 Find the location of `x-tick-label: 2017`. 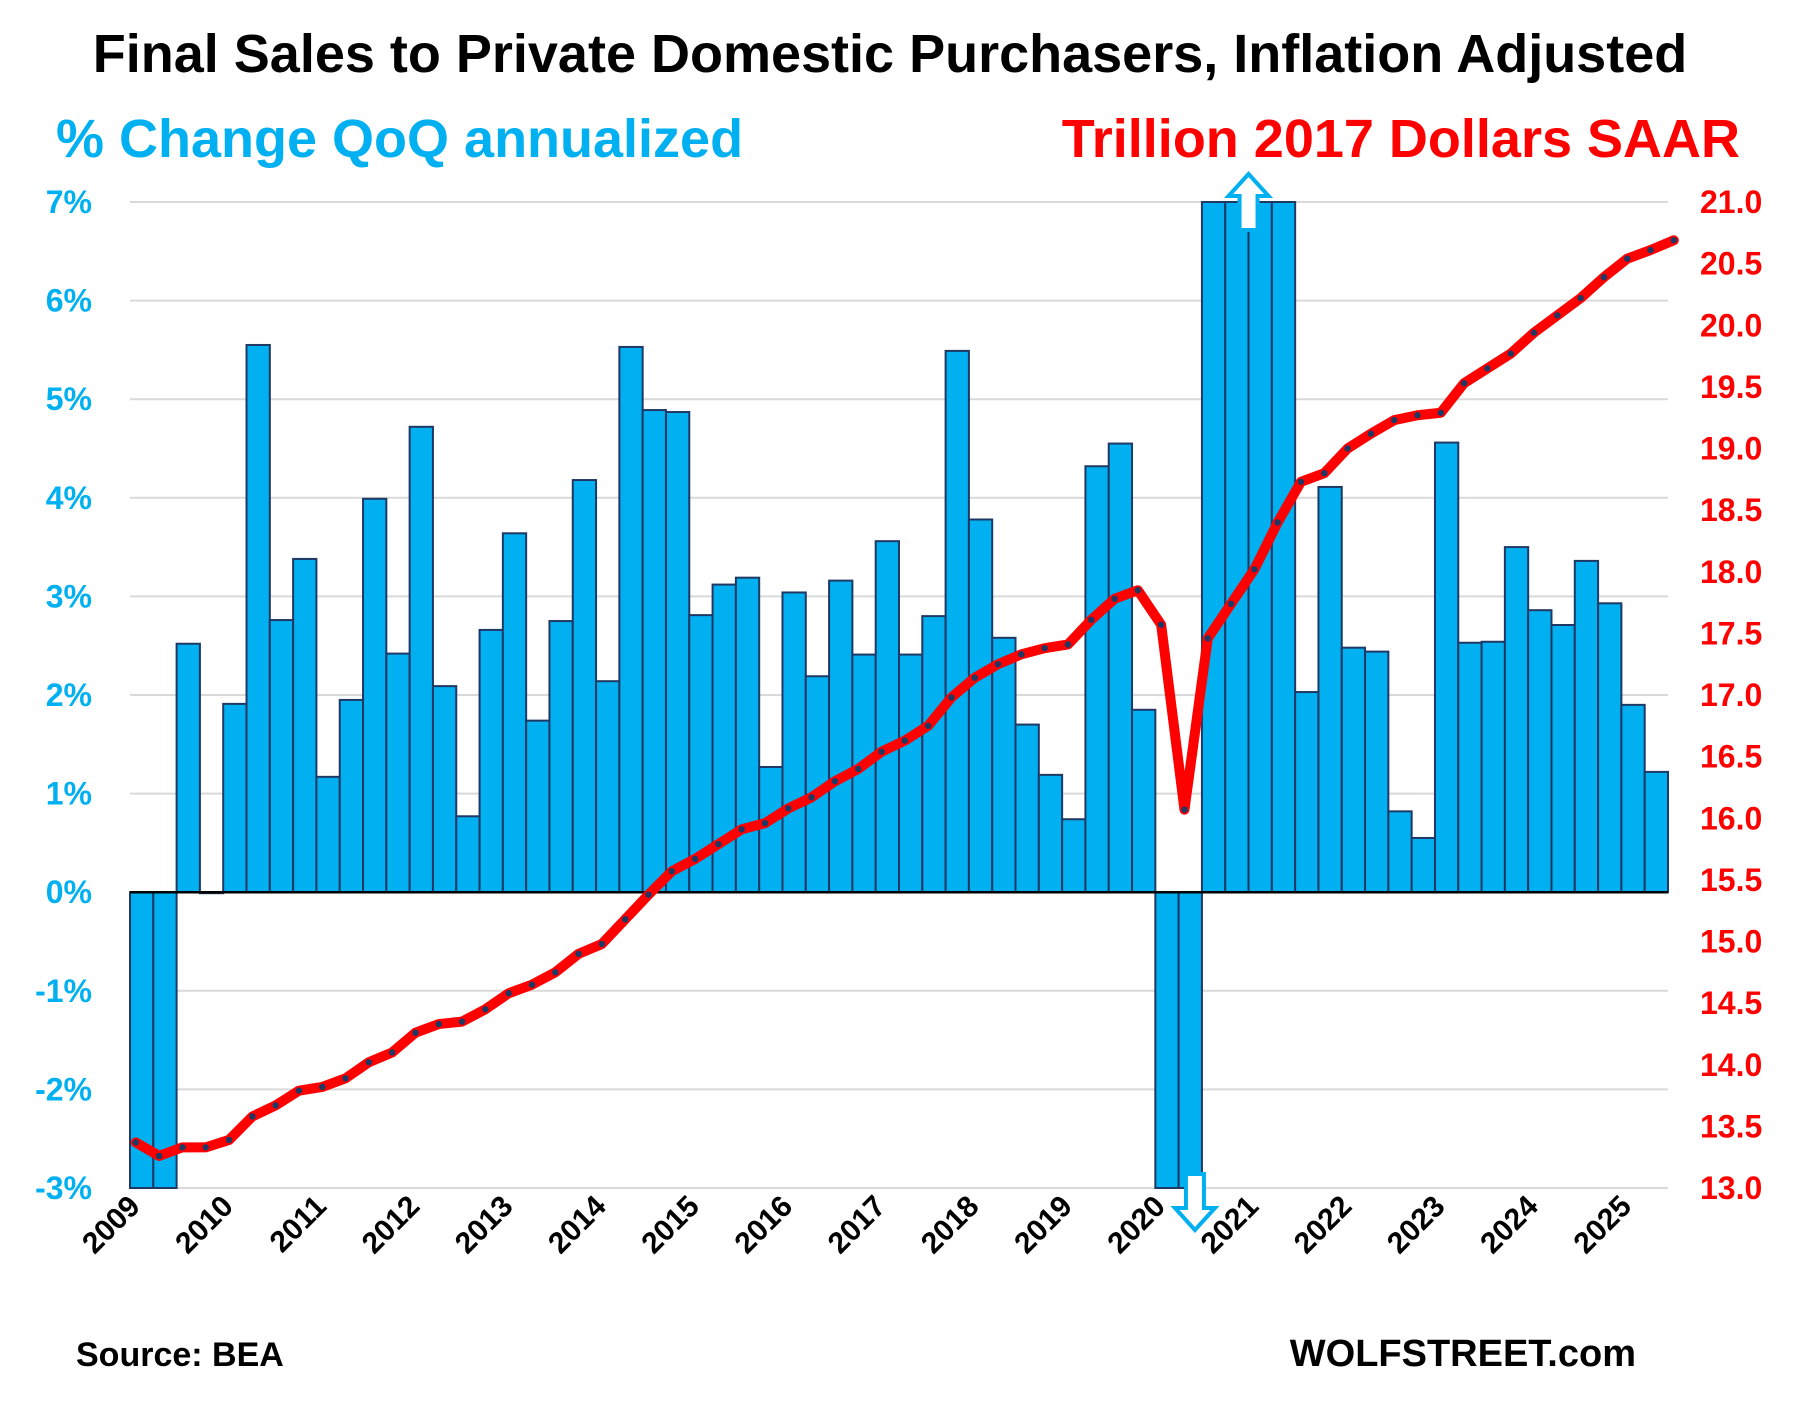

x-tick-label: 2017 is located at coordinates (857, 1225).